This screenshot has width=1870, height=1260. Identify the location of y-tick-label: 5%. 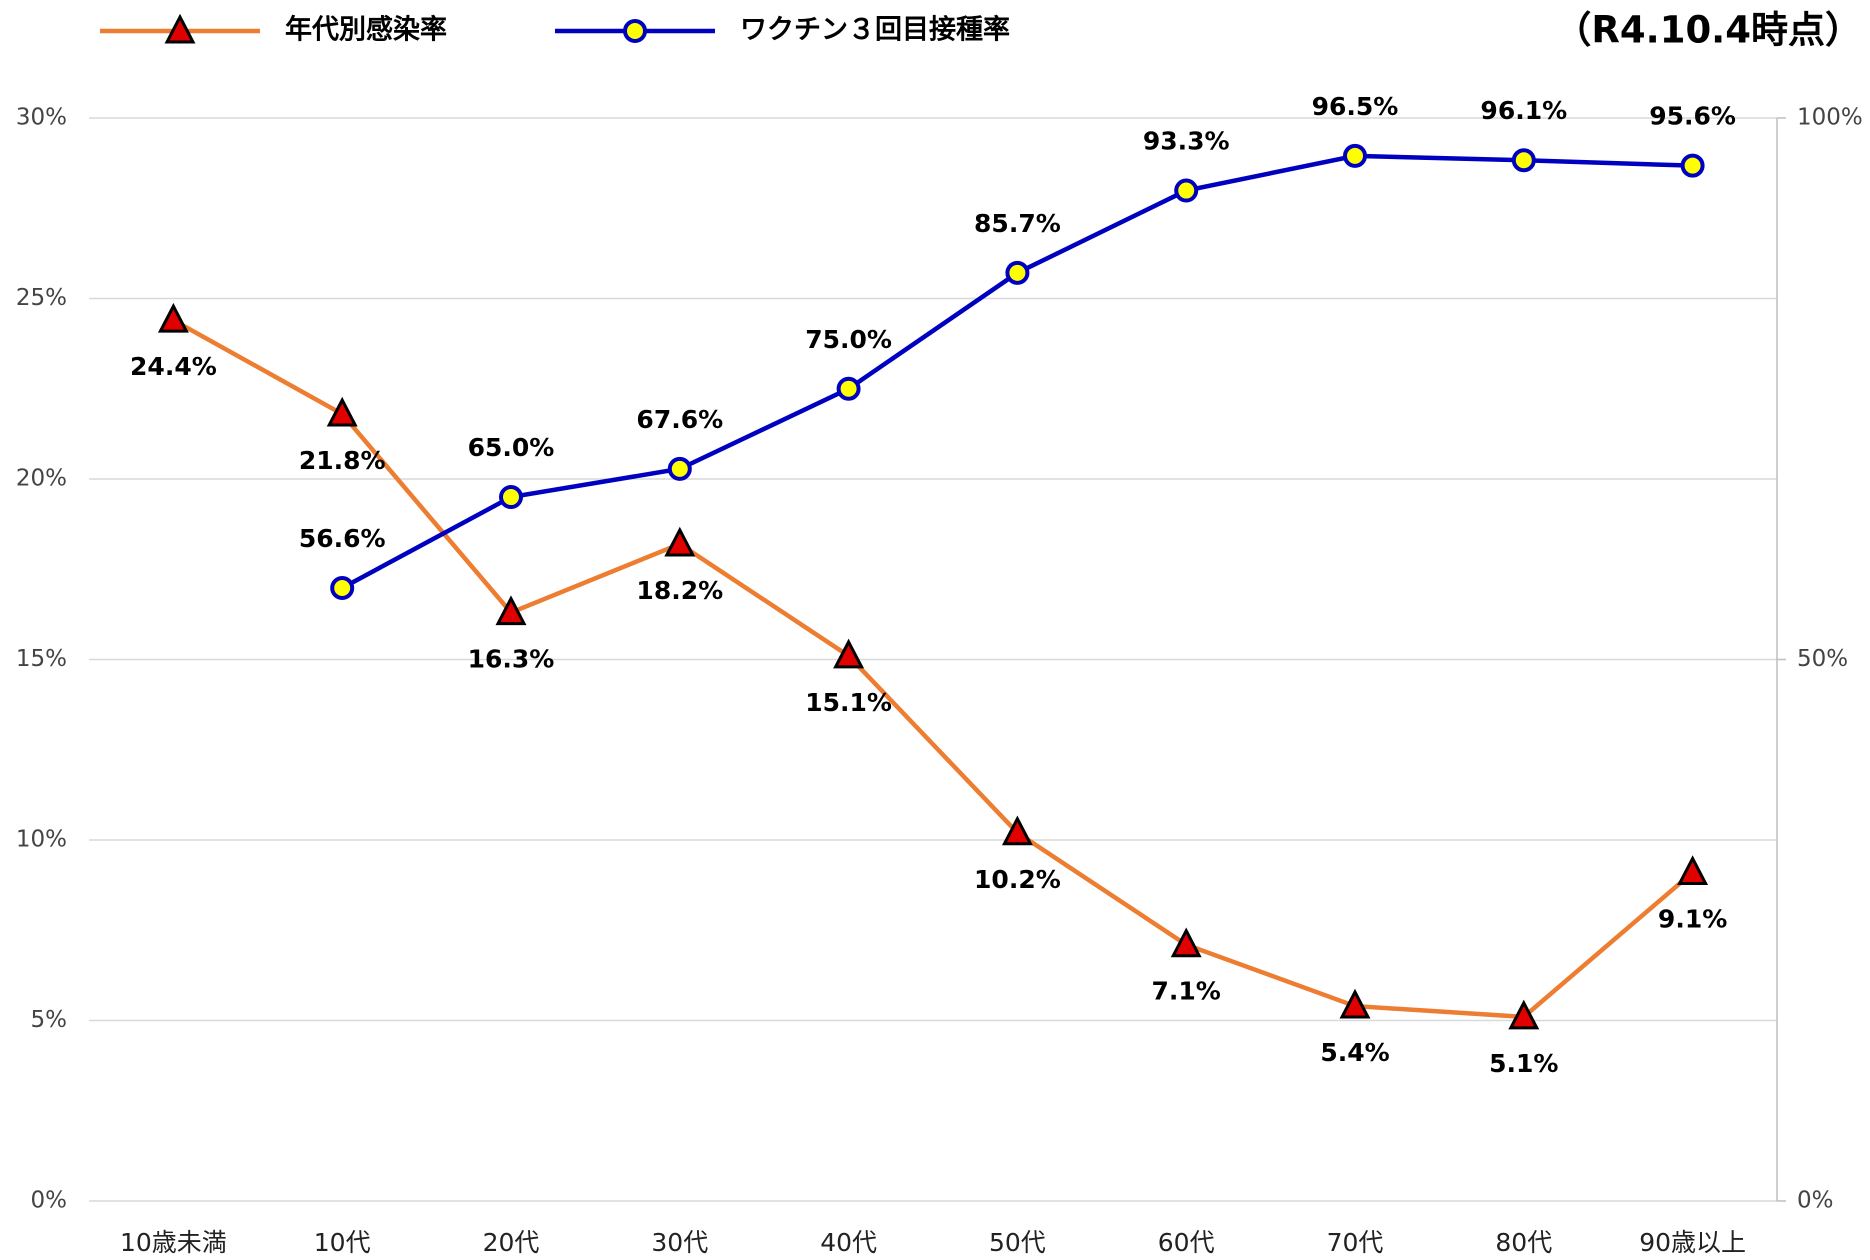
(49, 1020).